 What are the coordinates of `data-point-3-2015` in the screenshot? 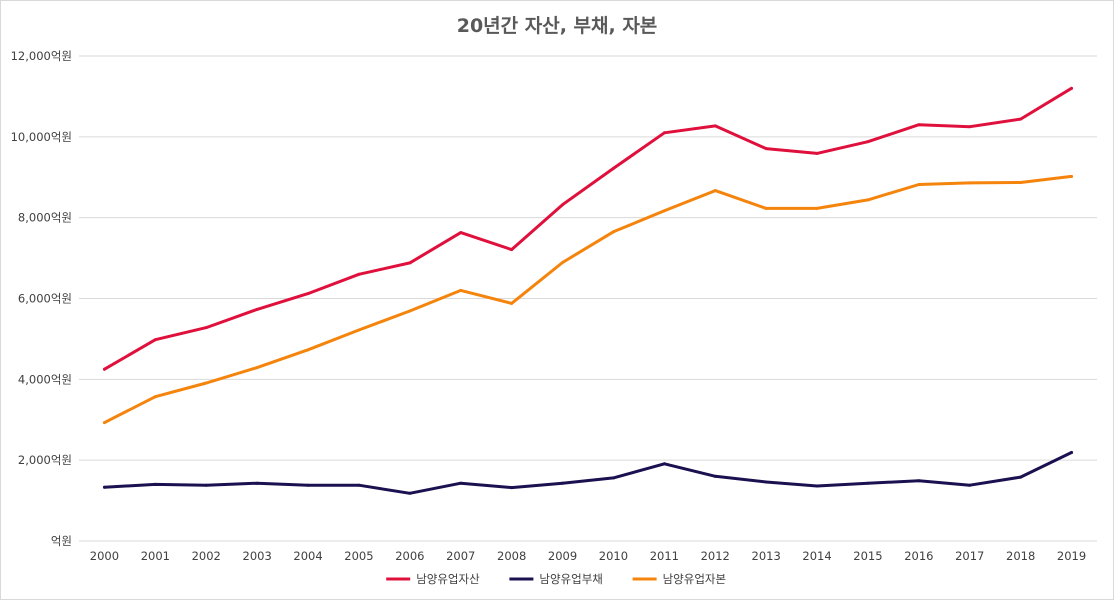 It's located at (868, 200).